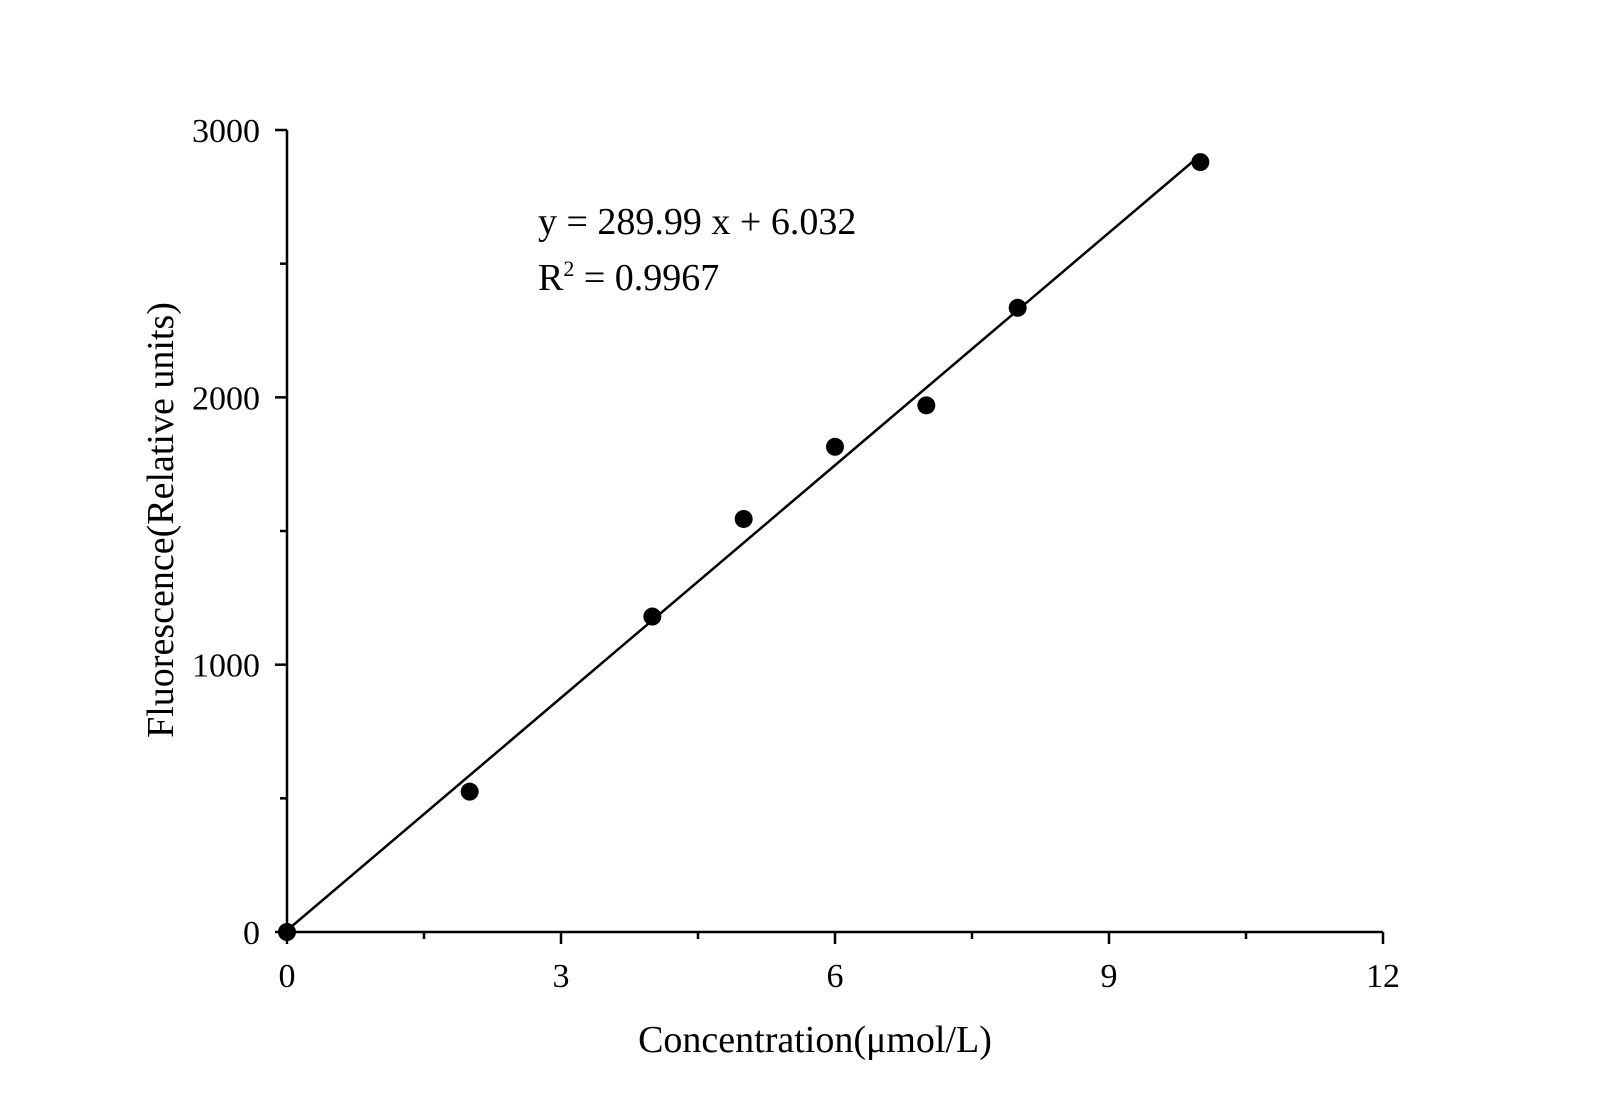 The width and height of the screenshot is (1600, 1113). I want to click on y-tick-label: 3000, so click(226, 131).